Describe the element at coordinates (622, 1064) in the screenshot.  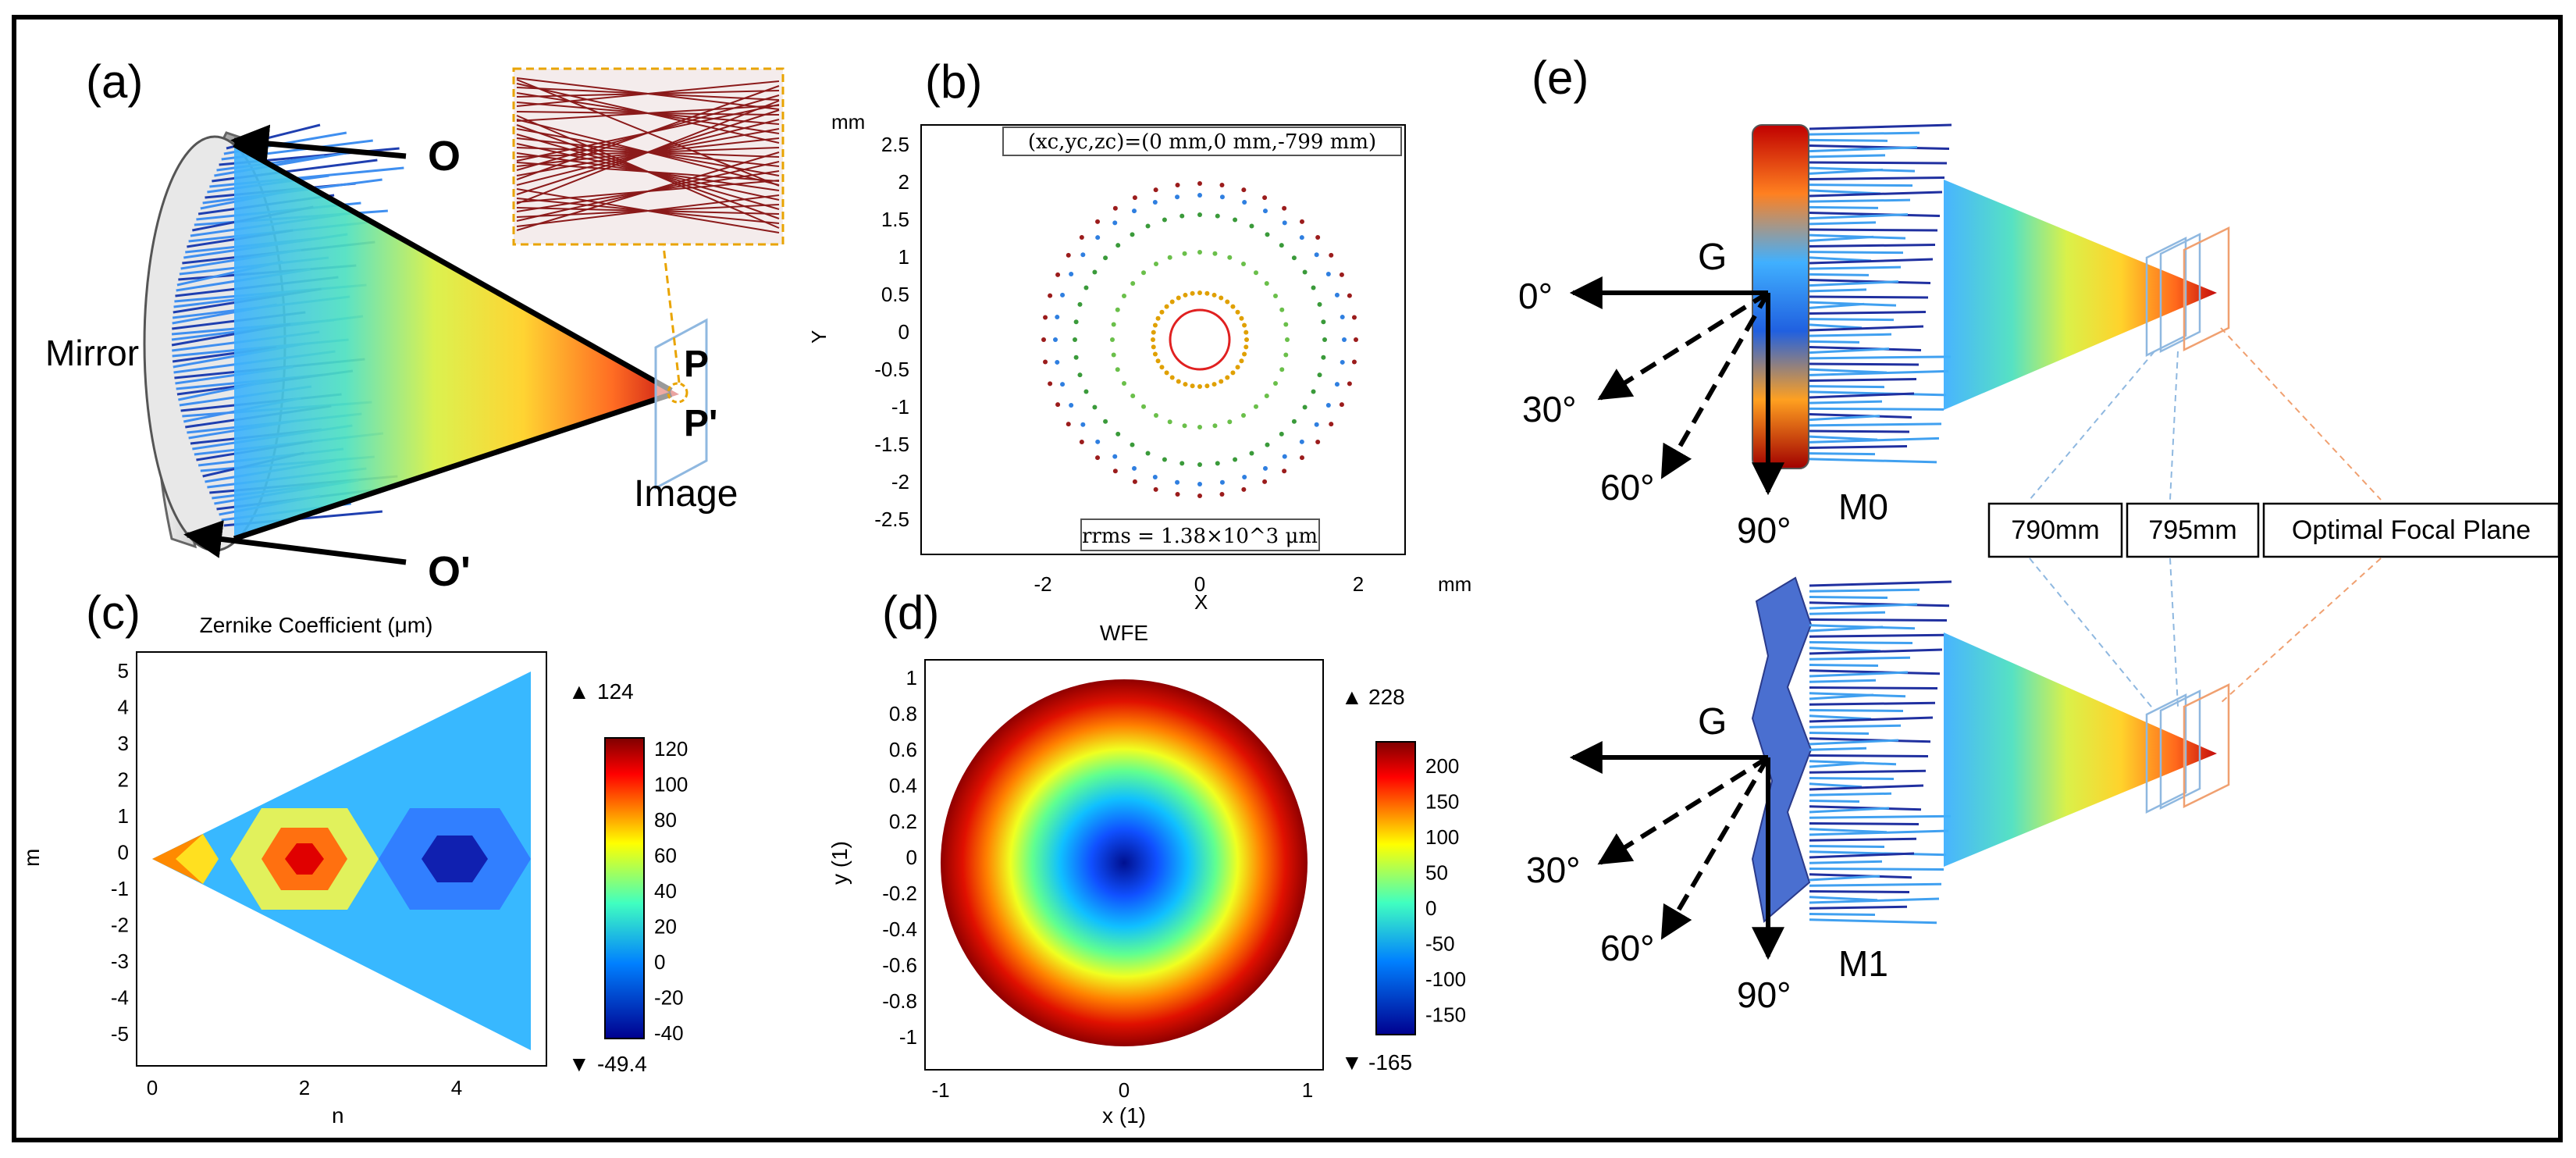
I see `zernike-min-label: -49.4` at that location.